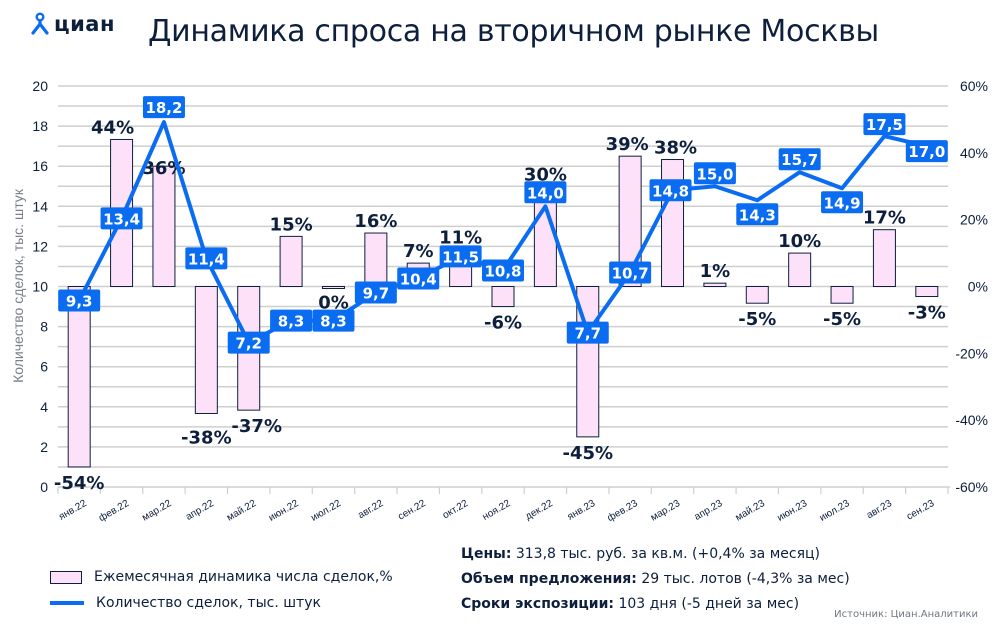 This screenshot has width=1000, height=630. Describe the element at coordinates (44, 407) in the screenshot. I see `y-tick-label: 4` at that location.